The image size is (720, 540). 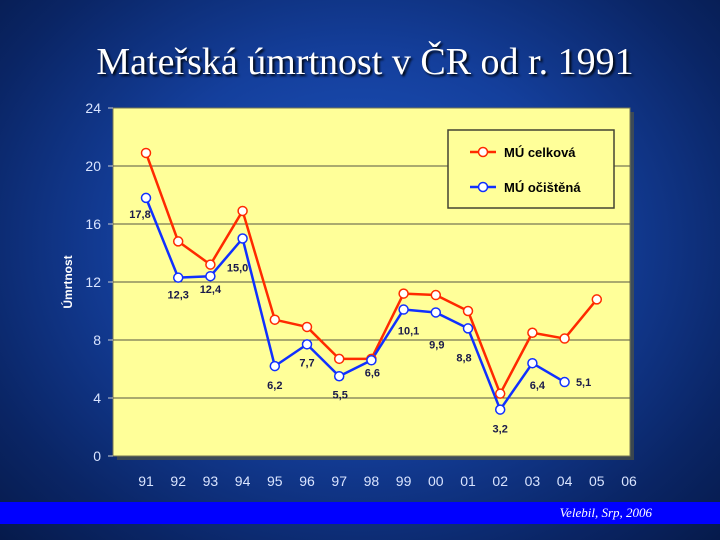 What do you see at coordinates (93, 282) in the screenshot?
I see `y-tick-label: 12` at bounding box center [93, 282].